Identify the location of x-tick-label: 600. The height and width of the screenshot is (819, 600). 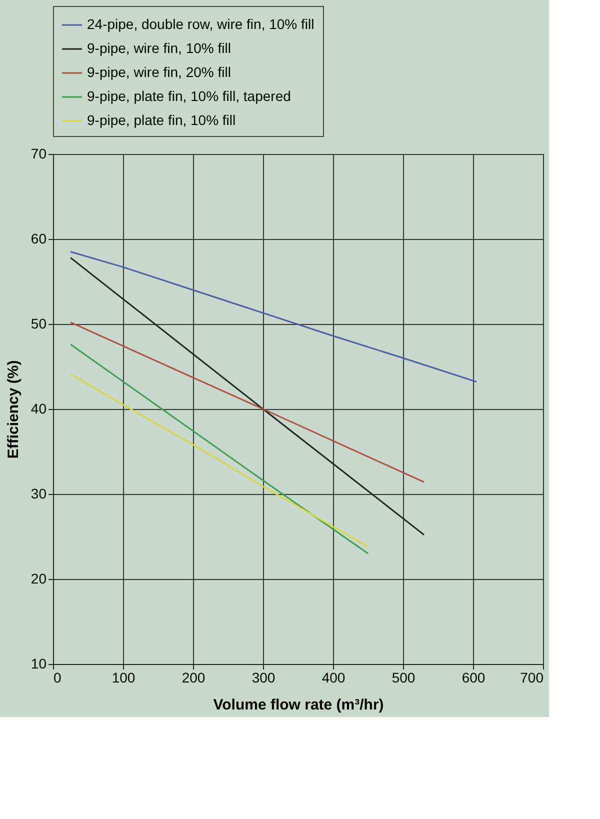
(474, 678).